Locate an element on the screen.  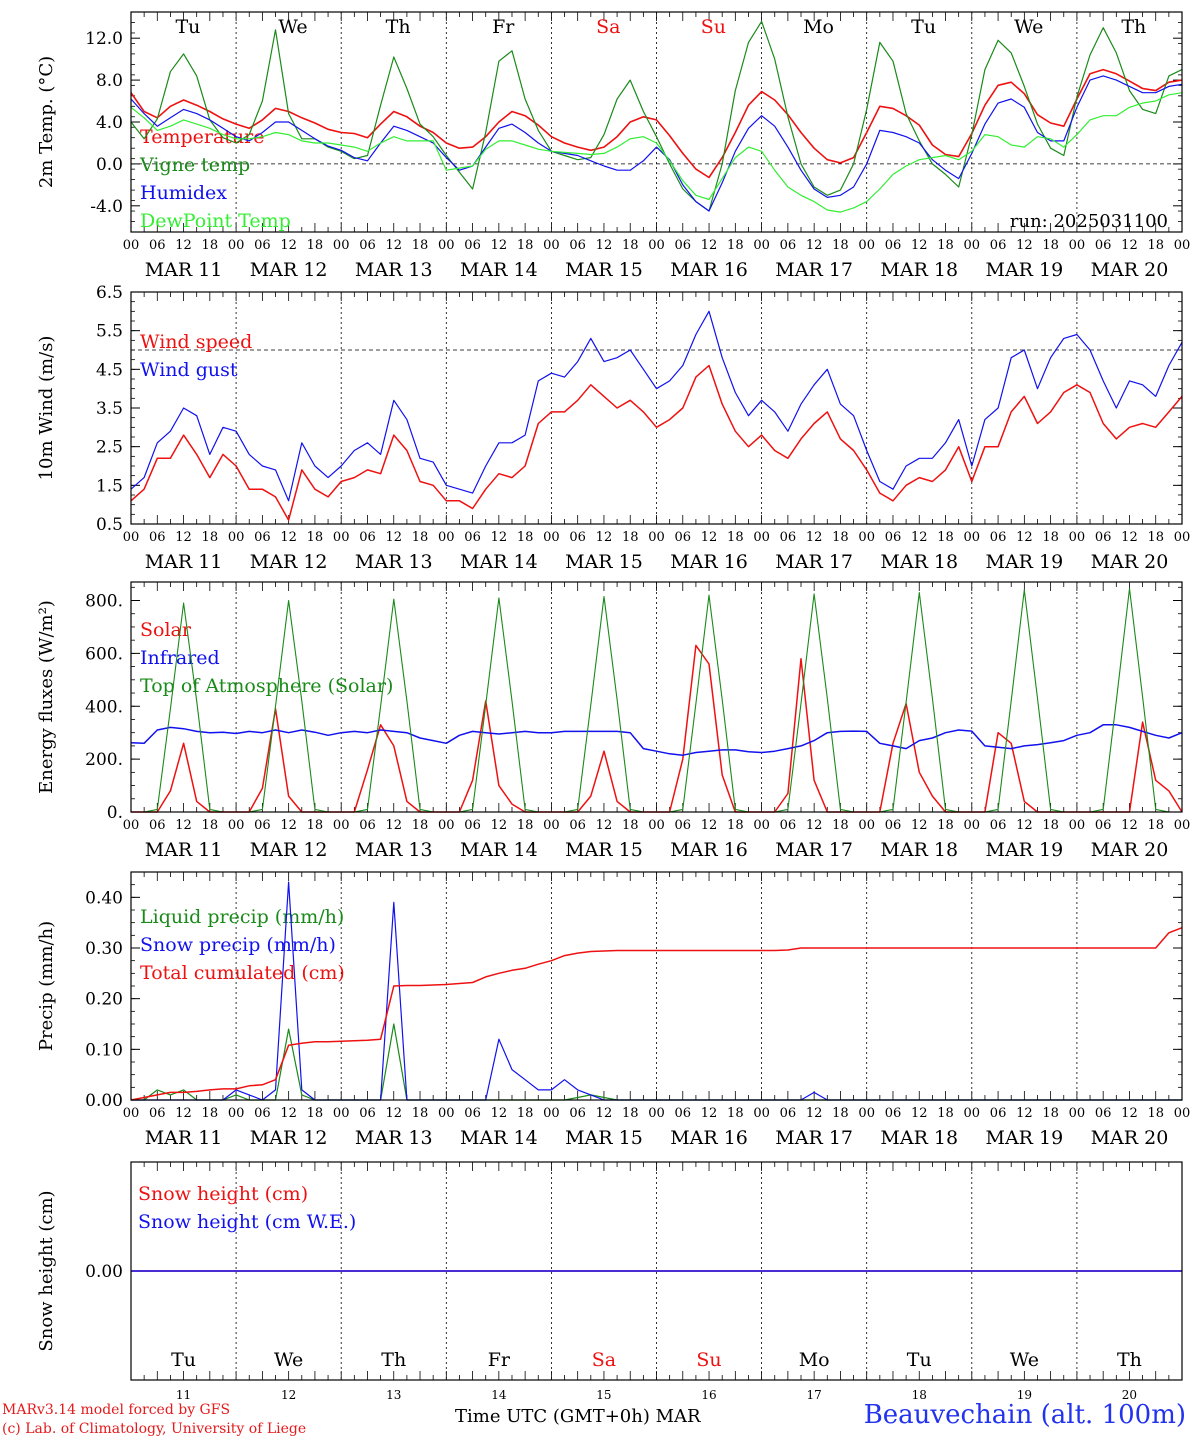
date-label: MAR 18 is located at coordinates (919, 270).